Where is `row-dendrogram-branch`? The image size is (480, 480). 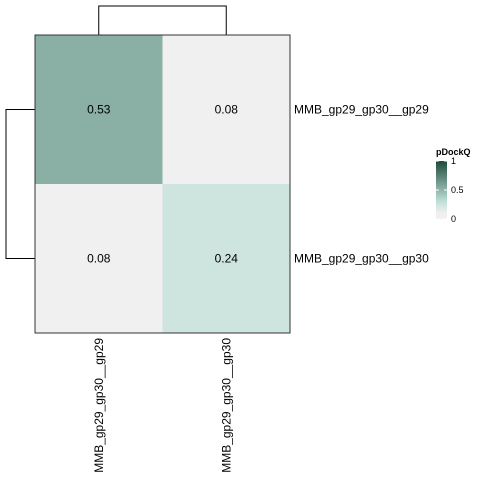 row-dendrogram-branch is located at coordinates (20, 184).